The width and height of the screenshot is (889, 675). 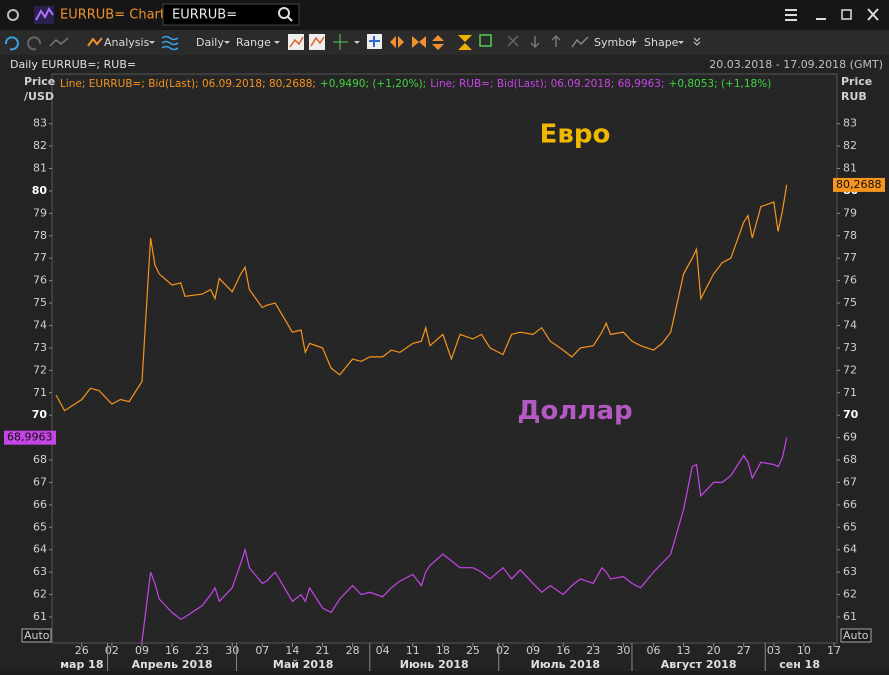 What do you see at coordinates (473, 650) in the screenshot?
I see `x-tick-label: 25` at bounding box center [473, 650].